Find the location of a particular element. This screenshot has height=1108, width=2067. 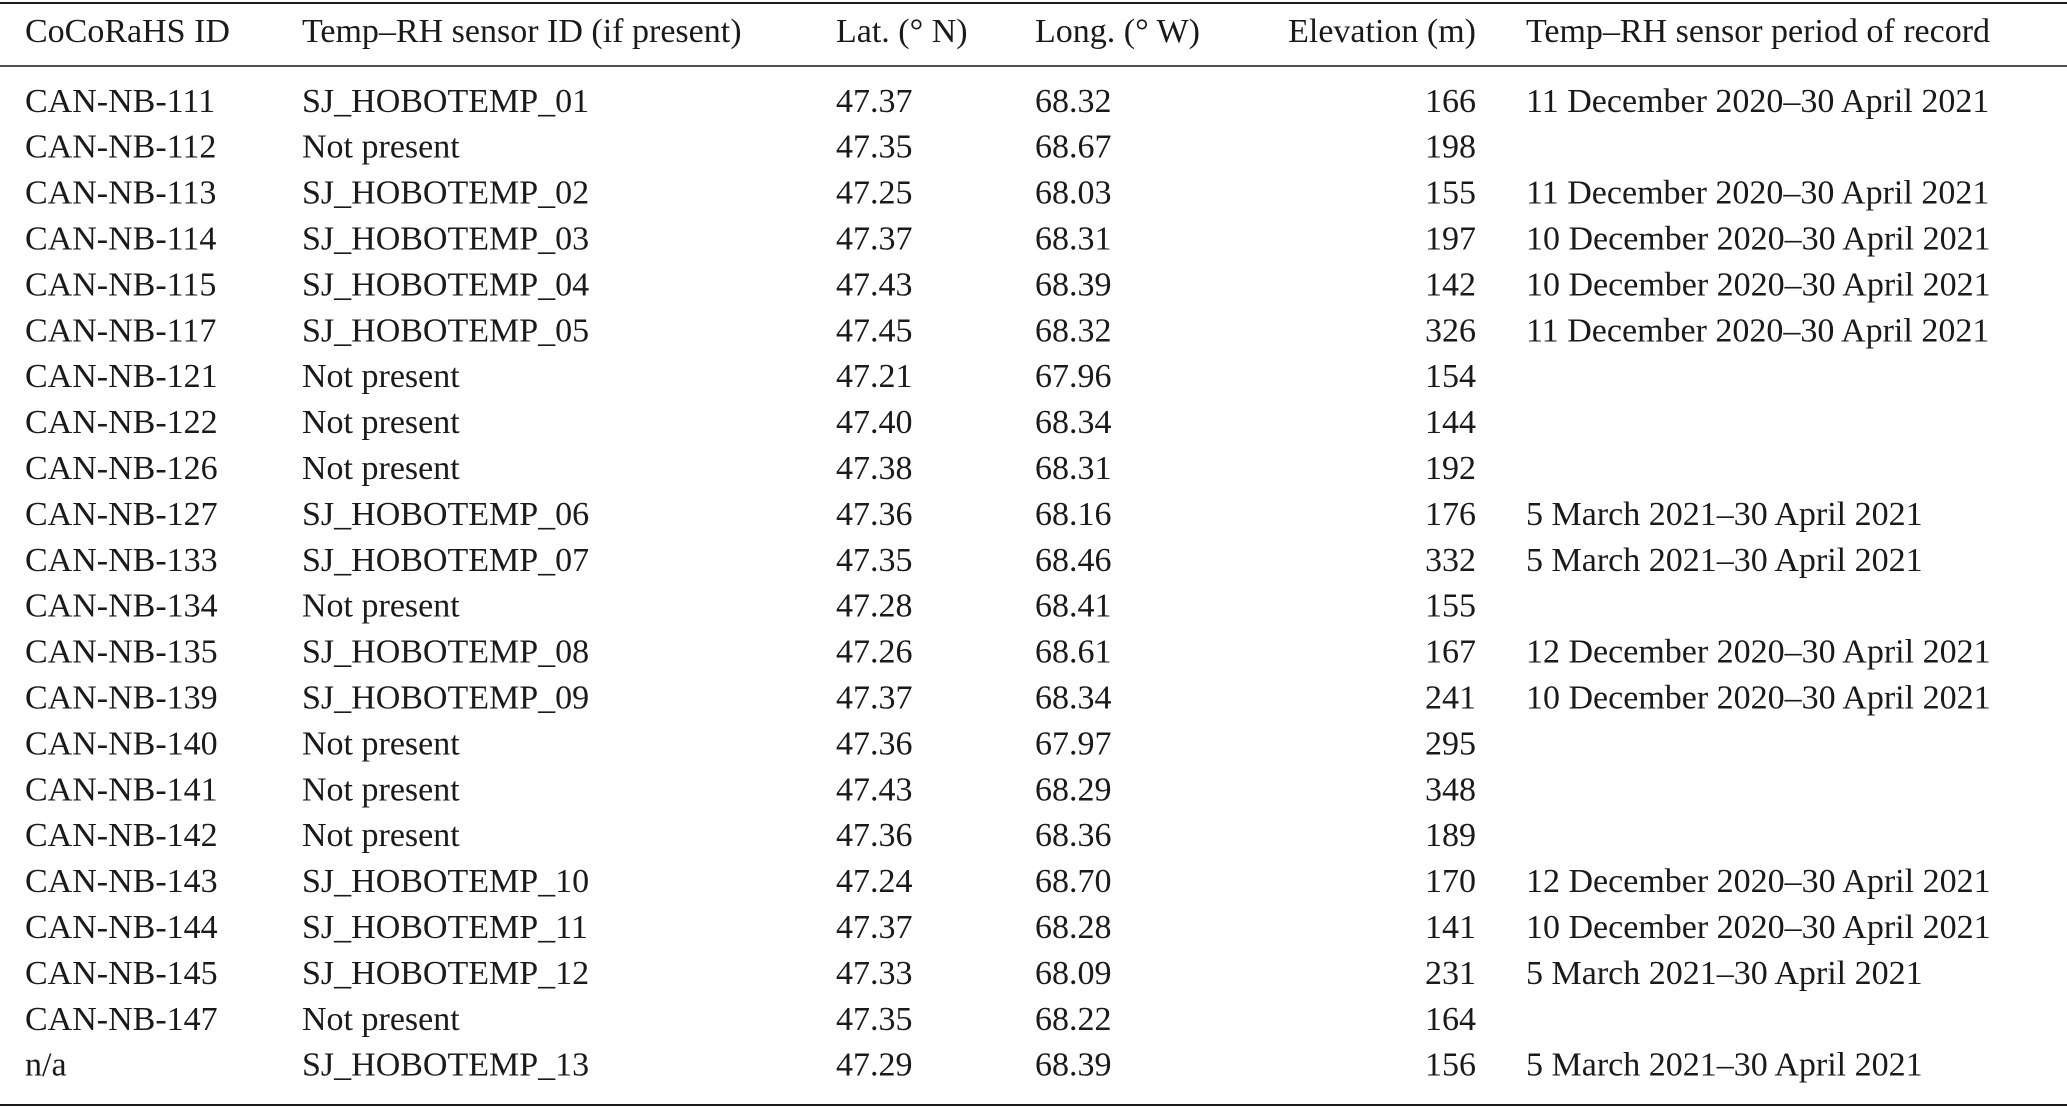

cell: 231 is located at coordinates (1450, 973).